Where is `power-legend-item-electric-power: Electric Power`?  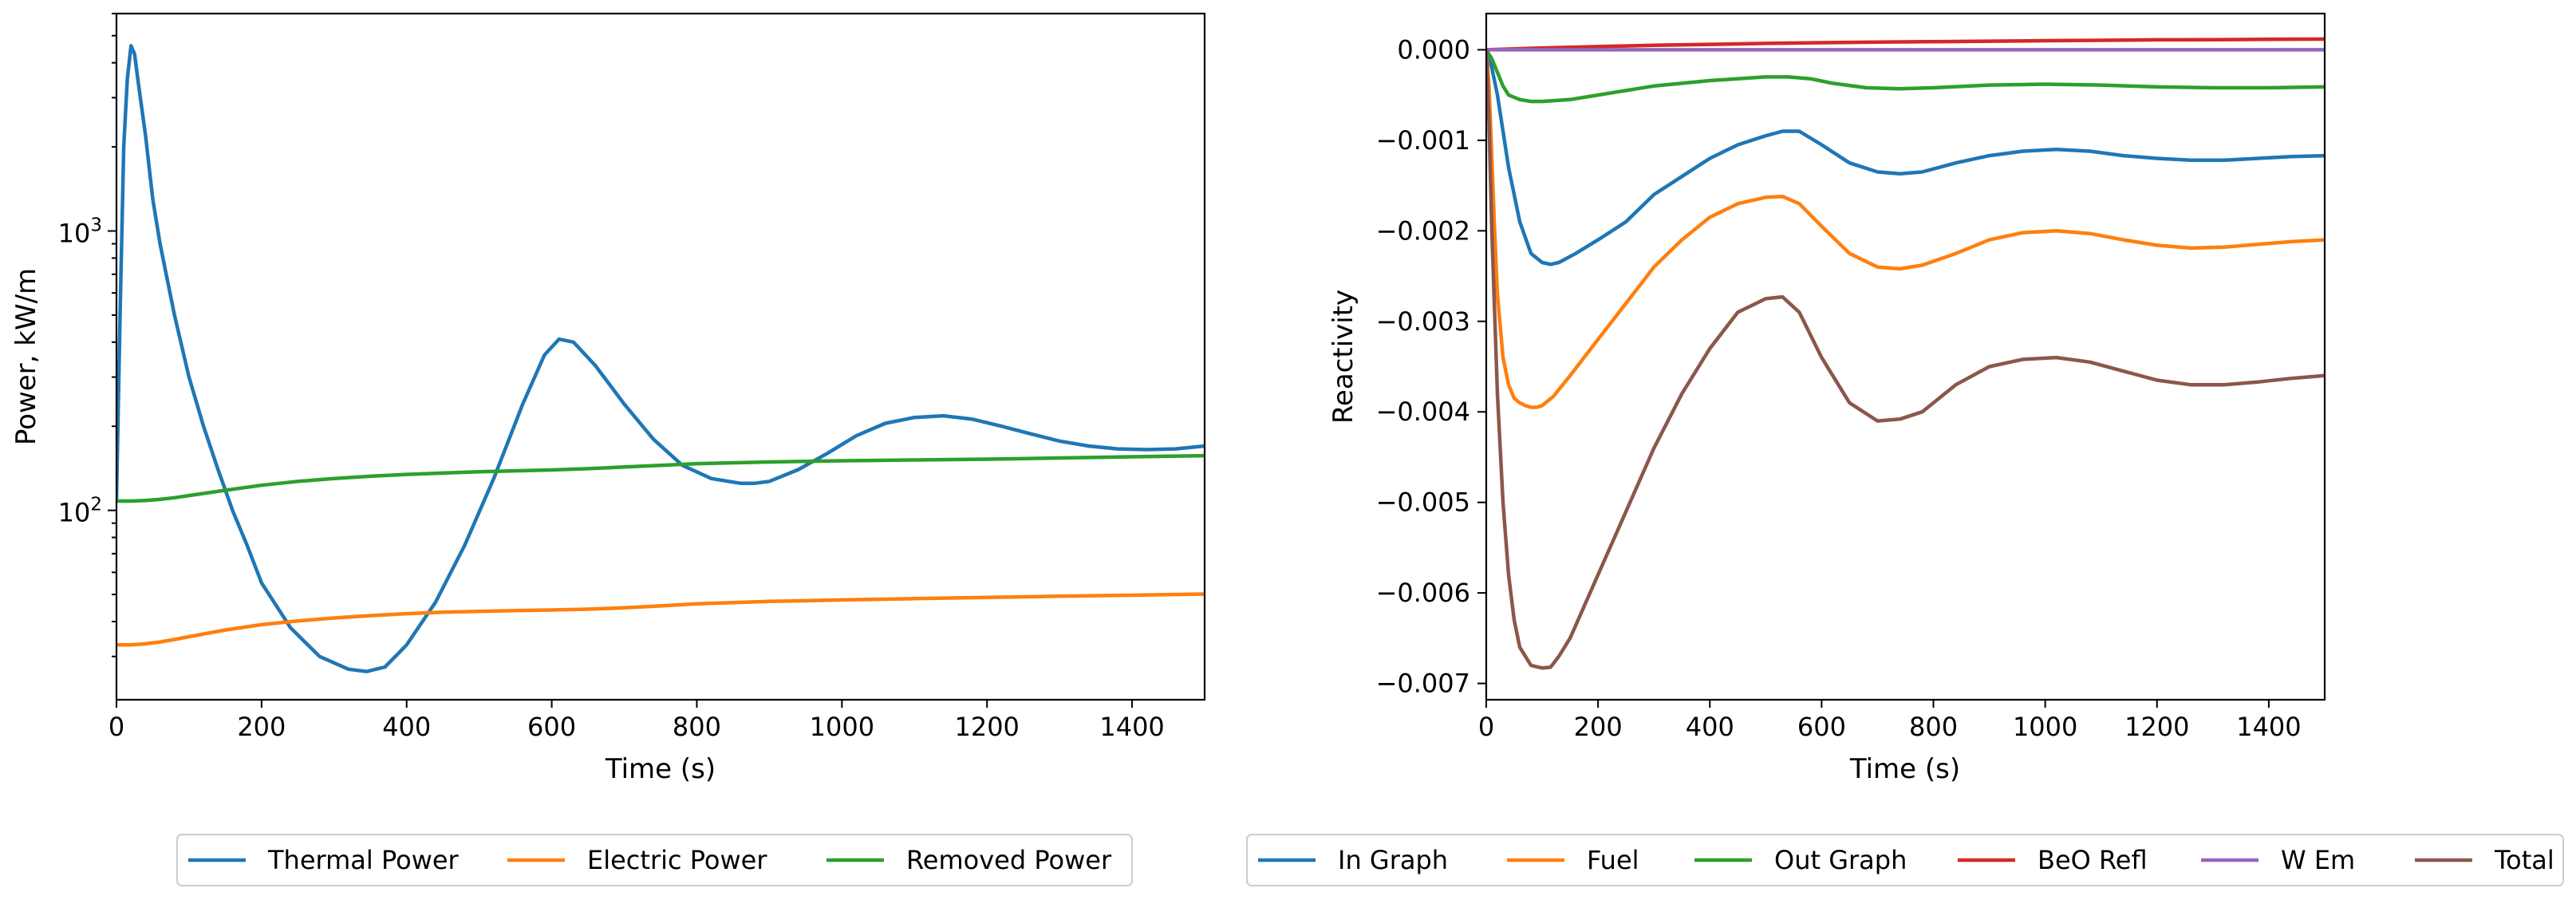
power-legend-item-electric-power: Electric Power is located at coordinates (637, 860).